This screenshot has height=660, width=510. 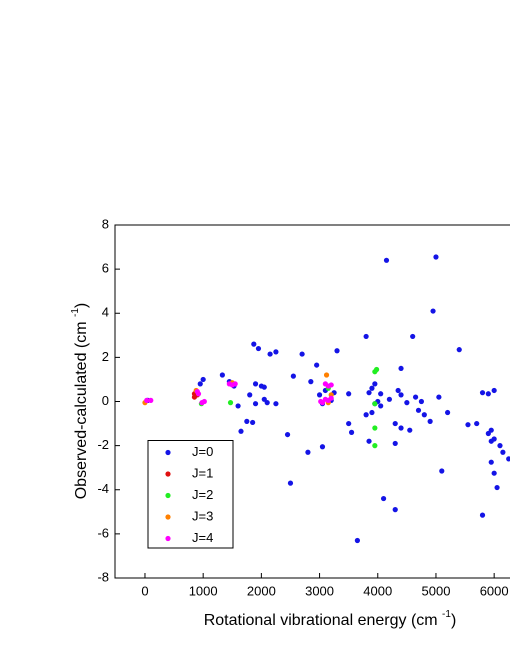 I want to click on y-axis-label: Observed-calculated (cm -1), so click(x=80, y=401).